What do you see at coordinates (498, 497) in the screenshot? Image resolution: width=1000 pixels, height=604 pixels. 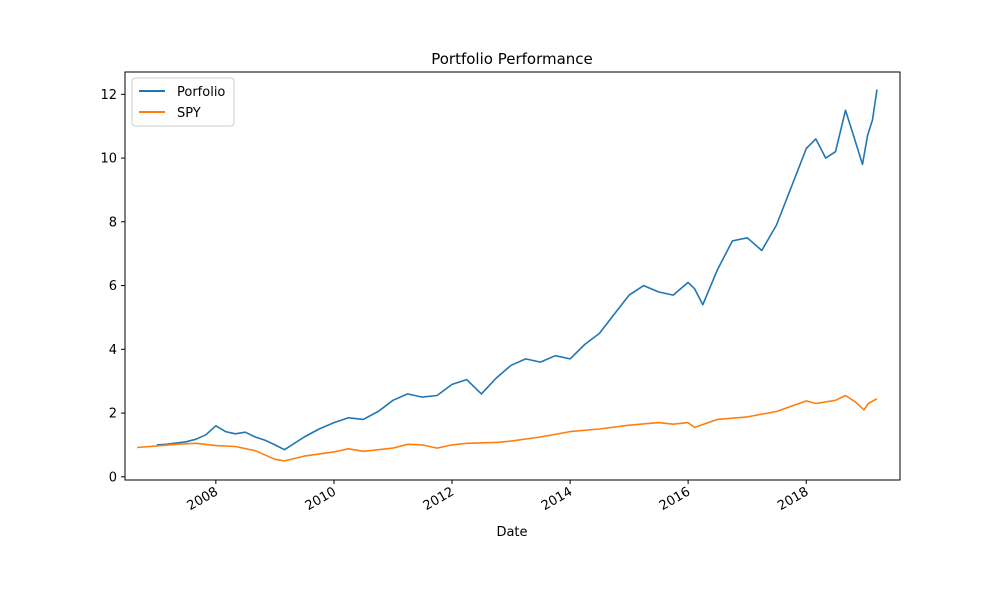 I see `x-axis: 2008 2010 2012 2014 2016 2018` at bounding box center [498, 497].